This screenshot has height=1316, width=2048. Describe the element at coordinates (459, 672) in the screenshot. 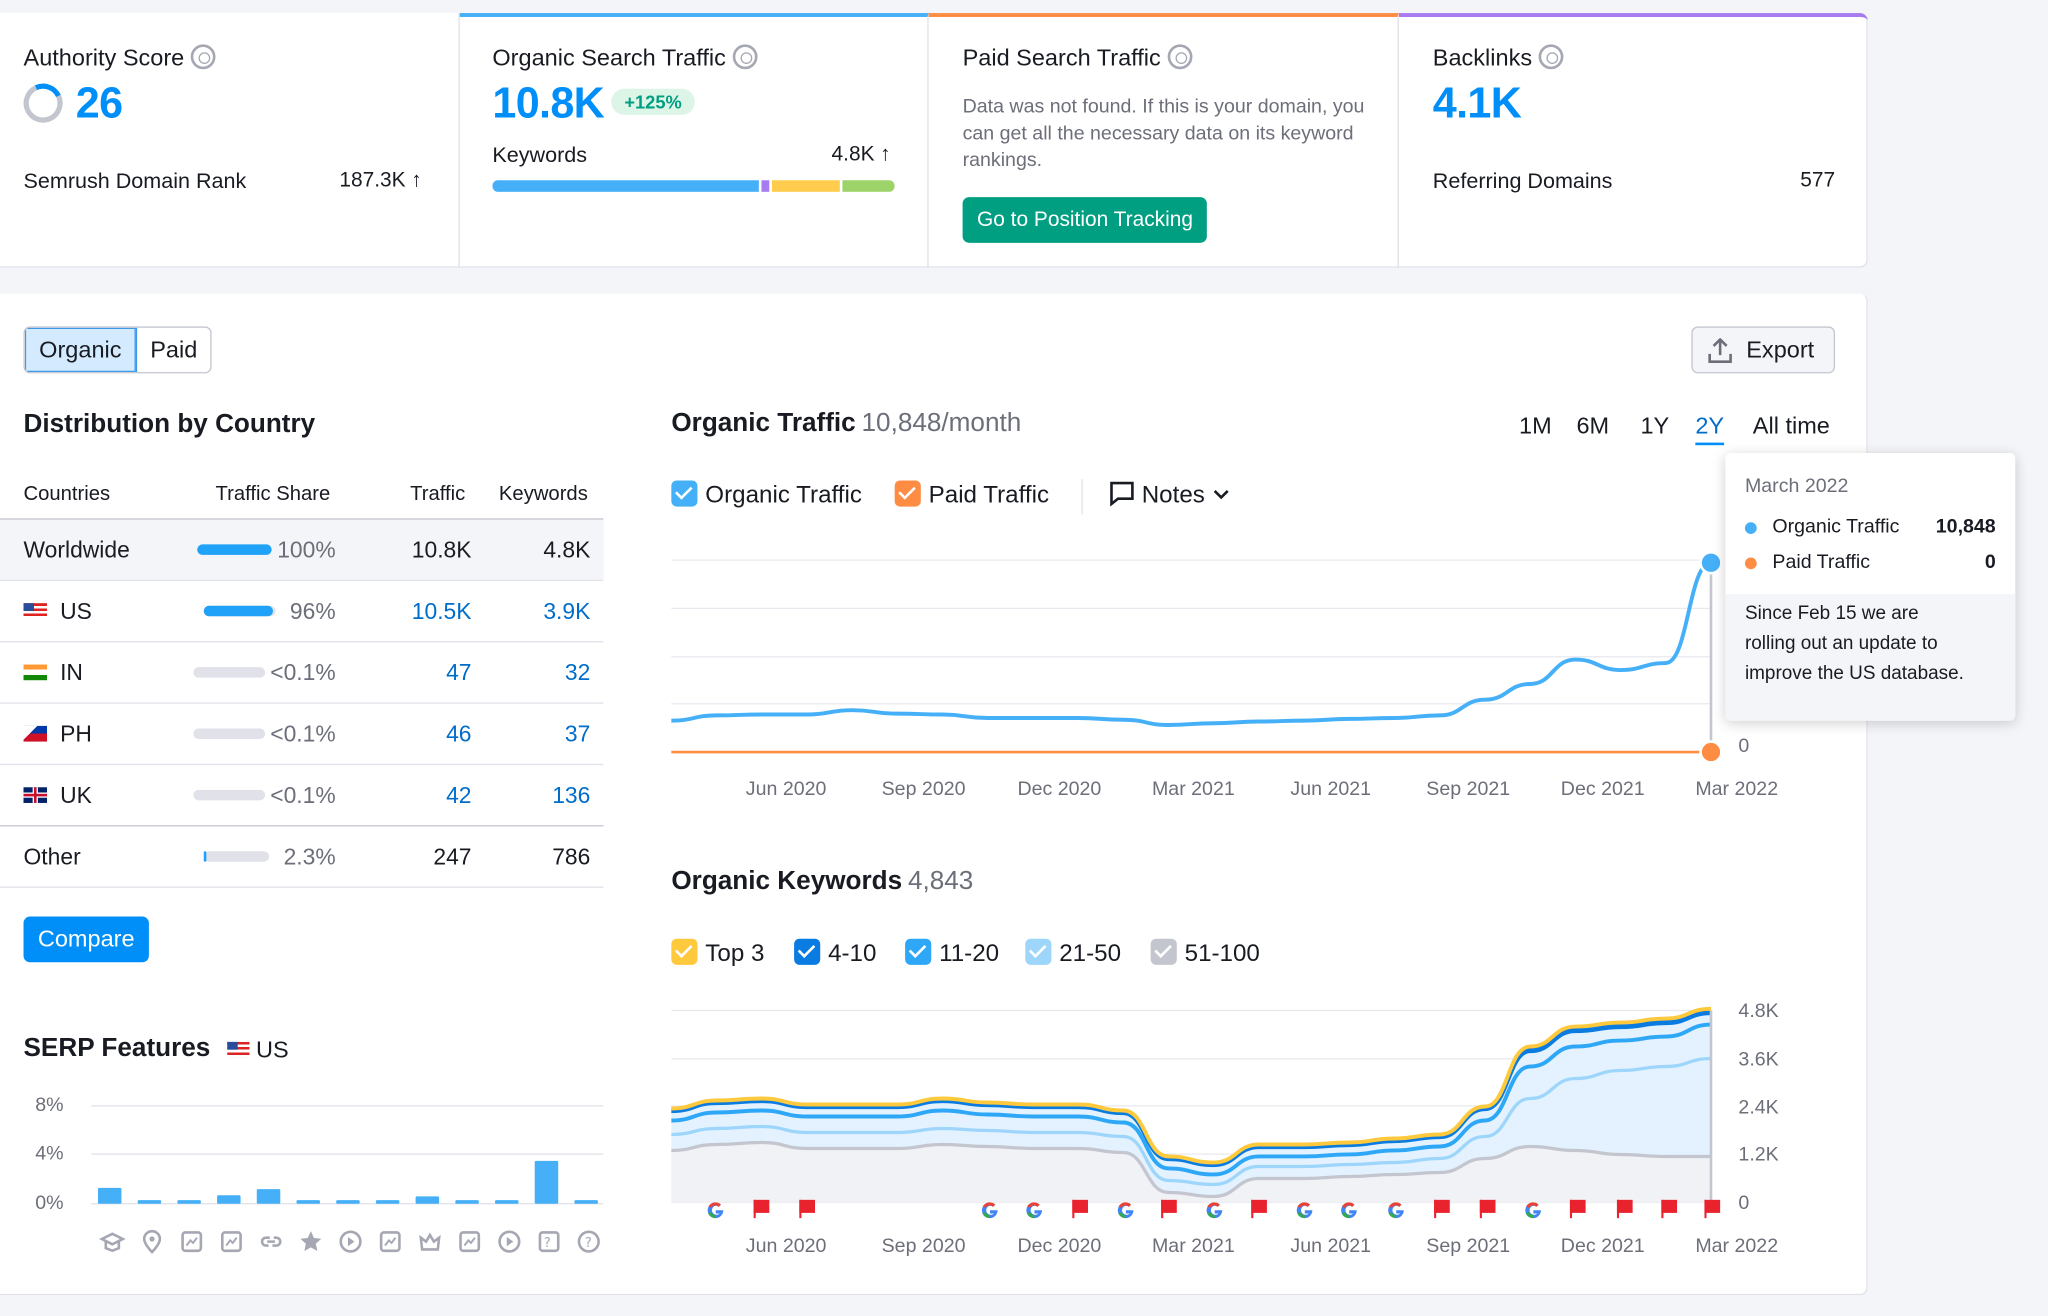

I see `traffic-value: 47` at that location.